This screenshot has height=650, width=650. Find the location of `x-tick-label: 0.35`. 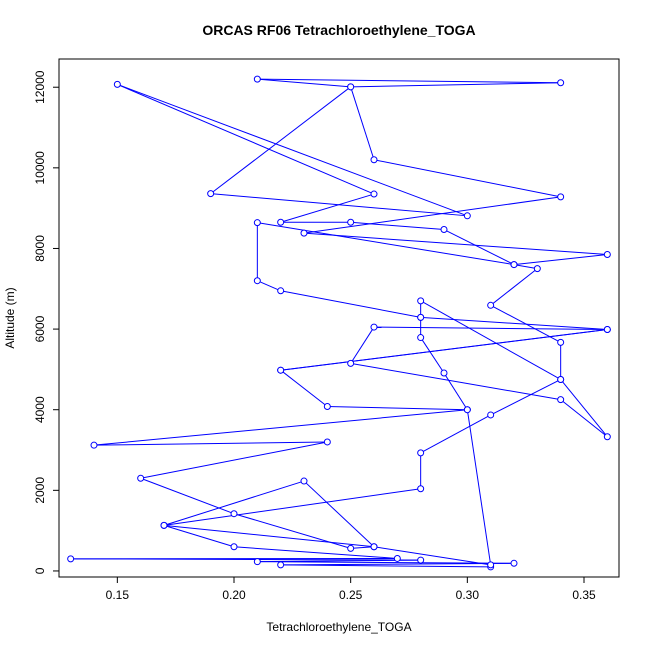

x-tick-label: 0.35 is located at coordinates (584, 595).